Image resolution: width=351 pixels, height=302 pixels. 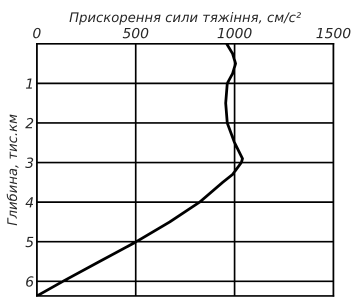 What do you see at coordinates (185, 18) in the screenshot?
I see `x-axis-title: Прискорення сили тяжіння, см/с²` at bounding box center [185, 18].